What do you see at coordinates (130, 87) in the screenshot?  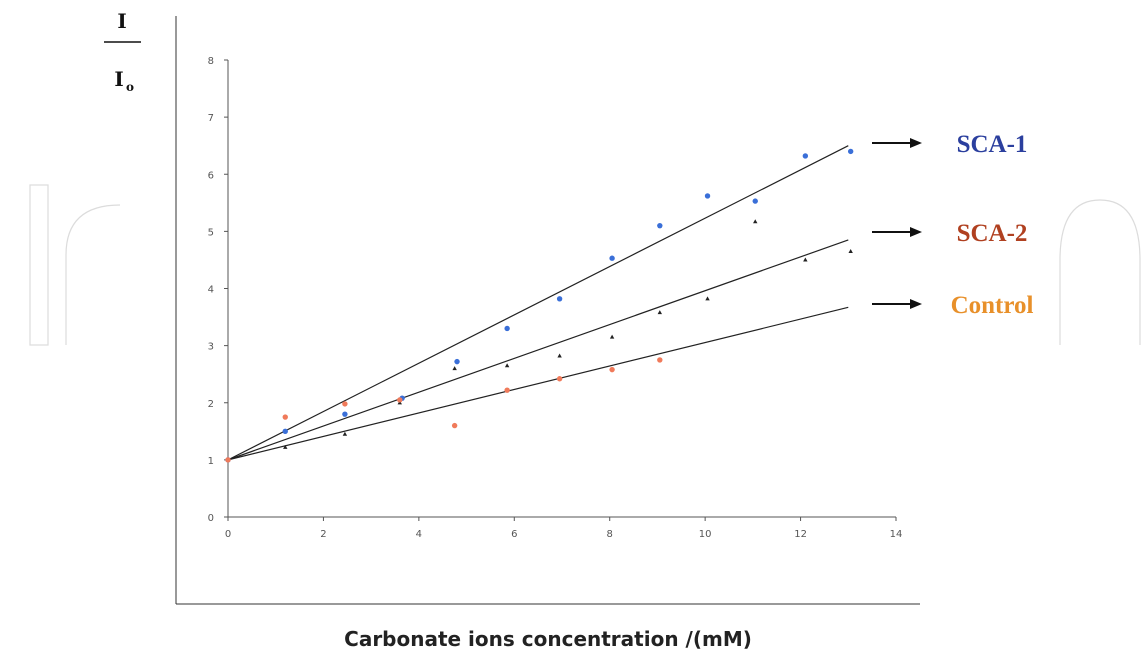 I see `ylabel-denominator-subscript: o` at bounding box center [130, 87].